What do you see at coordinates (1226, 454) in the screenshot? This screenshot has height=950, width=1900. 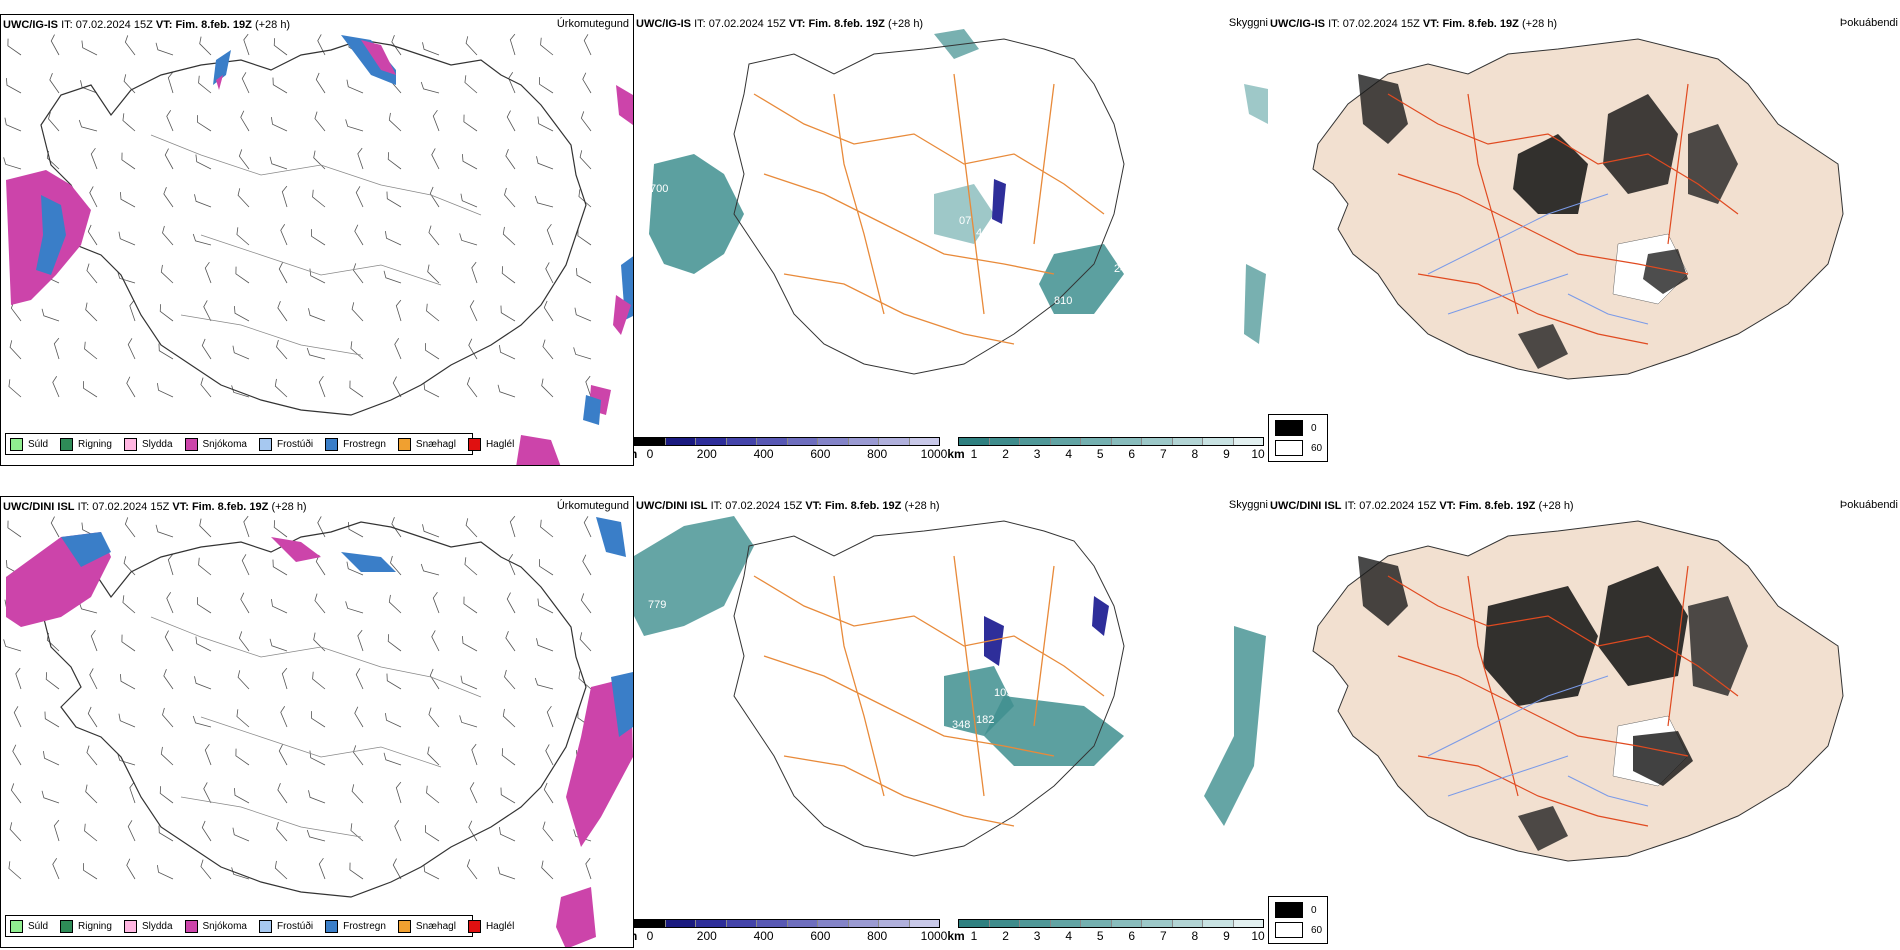 I see `colorbar-tick: 9` at bounding box center [1226, 454].